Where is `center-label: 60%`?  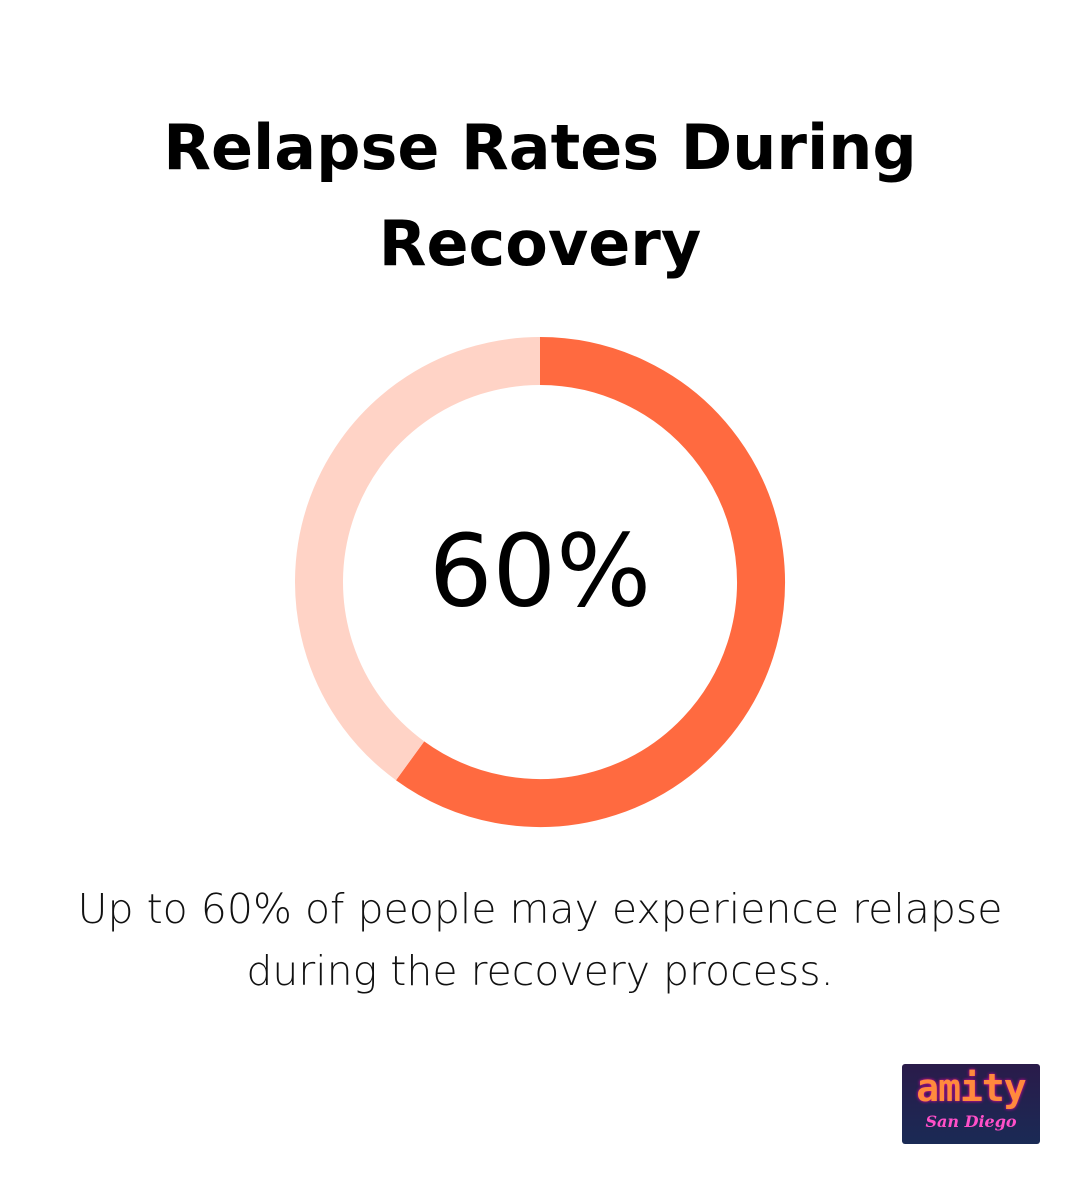 center-label: 60% is located at coordinates (540, 570).